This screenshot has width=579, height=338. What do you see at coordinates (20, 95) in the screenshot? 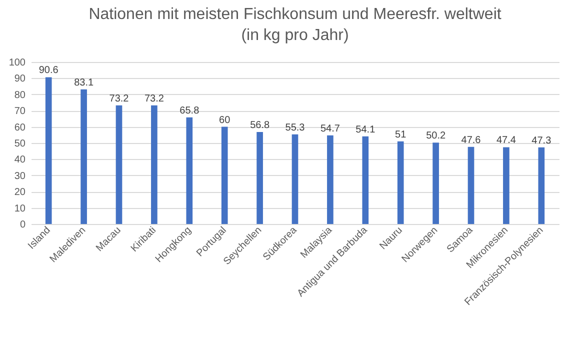
I see `y-tick-label: 80` at bounding box center [20, 95].